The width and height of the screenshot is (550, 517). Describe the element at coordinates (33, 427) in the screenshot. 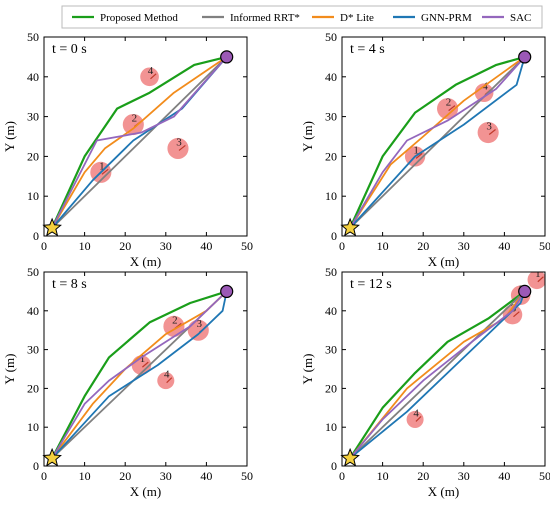

I see `y-tick-label: 10` at that location.